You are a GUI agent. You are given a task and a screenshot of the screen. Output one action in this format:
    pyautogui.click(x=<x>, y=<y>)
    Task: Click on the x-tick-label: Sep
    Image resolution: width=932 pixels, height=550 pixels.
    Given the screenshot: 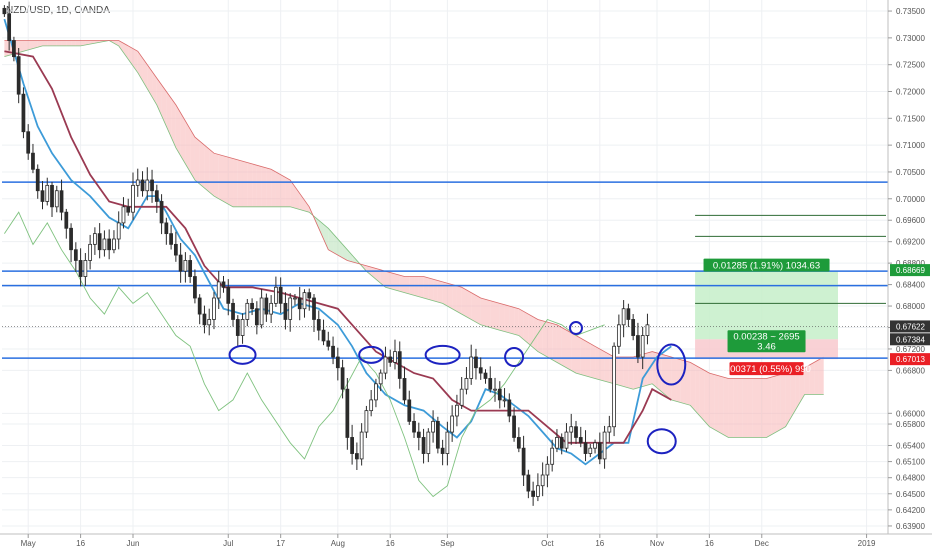 What is the action you would take?
    pyautogui.click(x=447, y=543)
    